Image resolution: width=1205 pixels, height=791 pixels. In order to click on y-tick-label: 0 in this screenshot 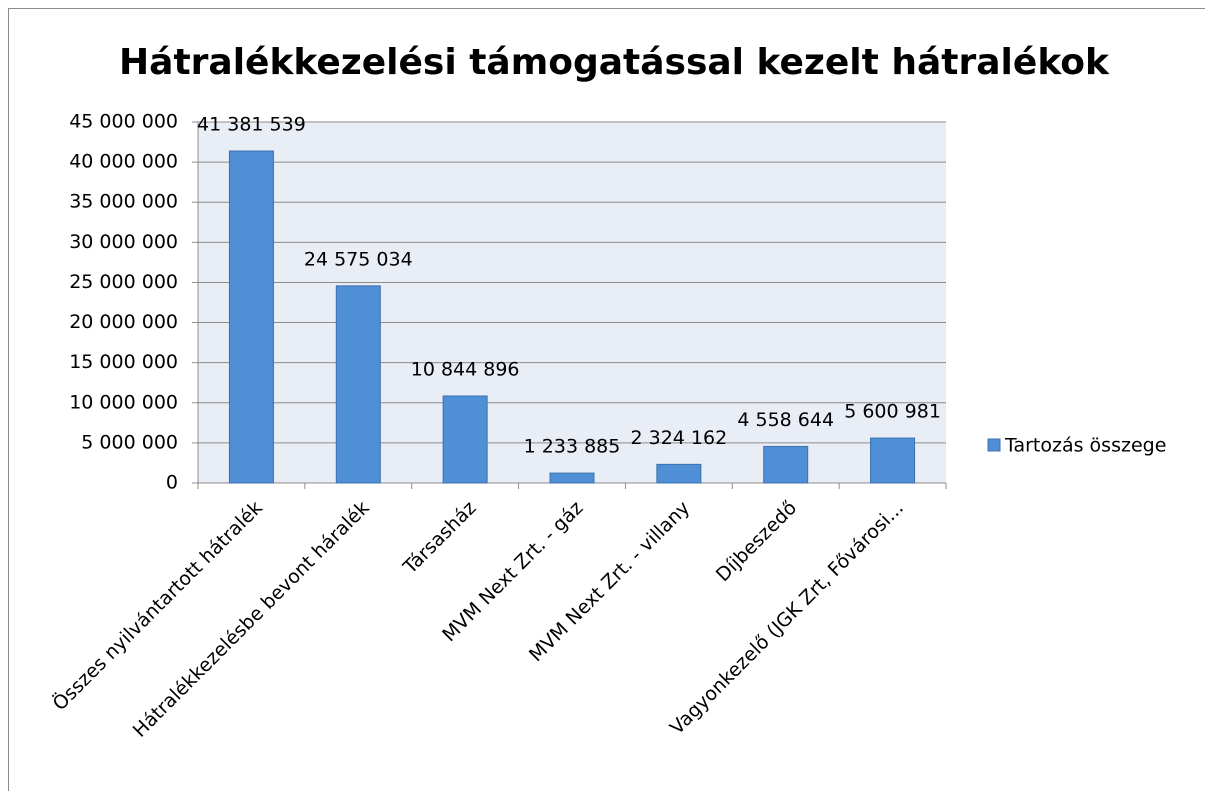, I will do `click(172, 483)`.